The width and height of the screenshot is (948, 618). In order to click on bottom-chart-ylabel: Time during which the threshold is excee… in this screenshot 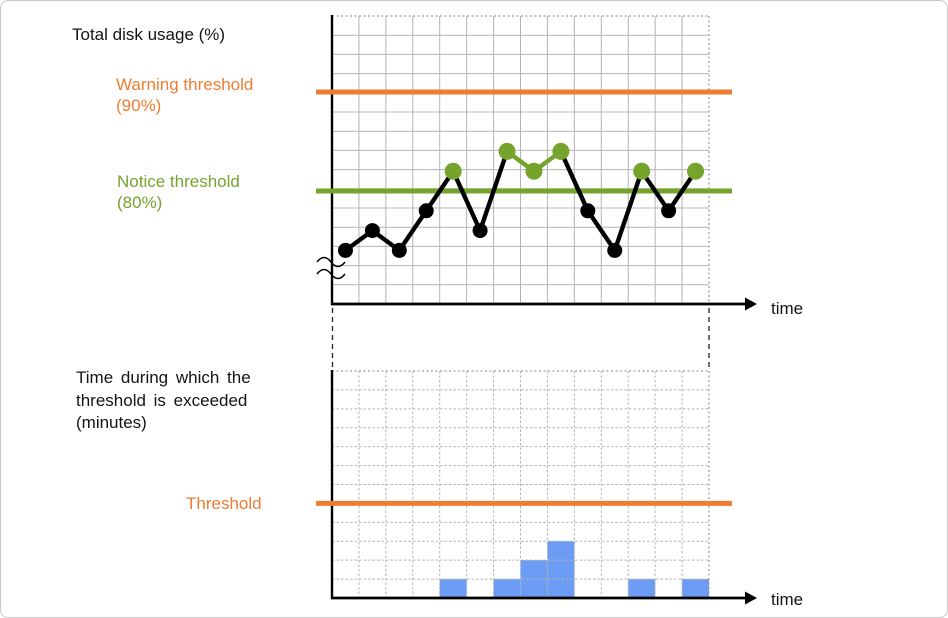, I will do `click(163, 401)`.